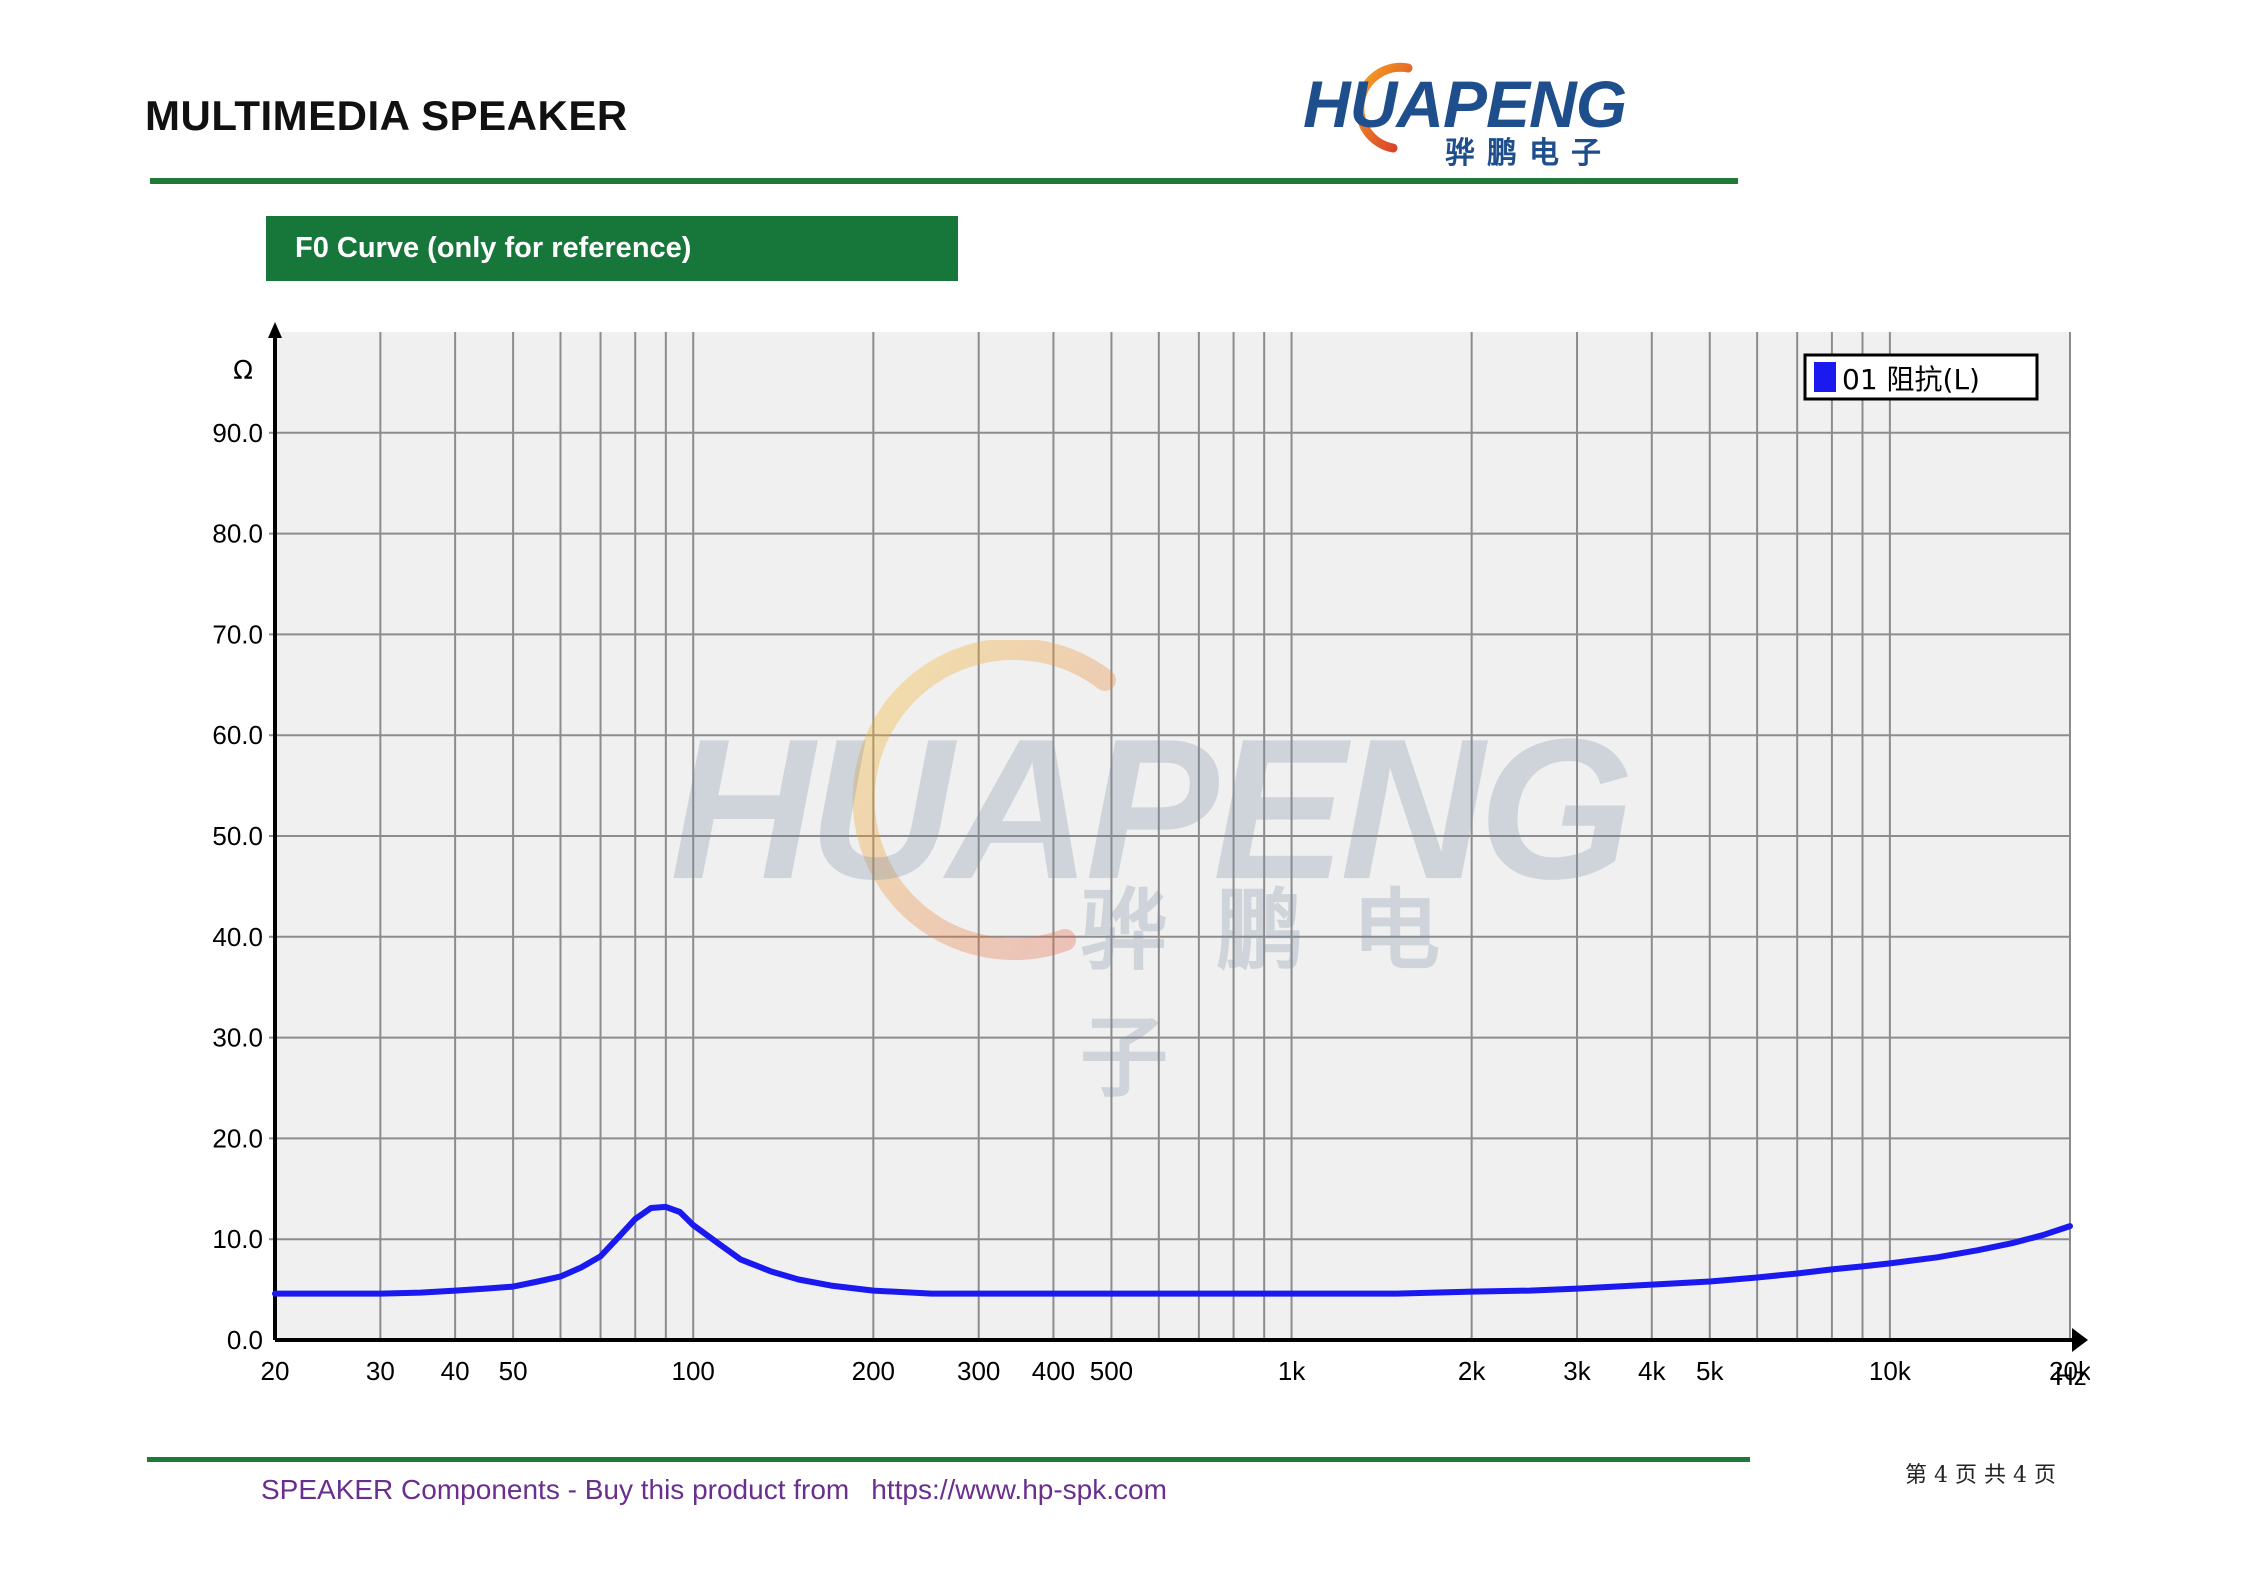 This screenshot has width=2245, height=1587. What do you see at coordinates (237, 1239) in the screenshot?
I see `y-tick-label: 10.0` at bounding box center [237, 1239].